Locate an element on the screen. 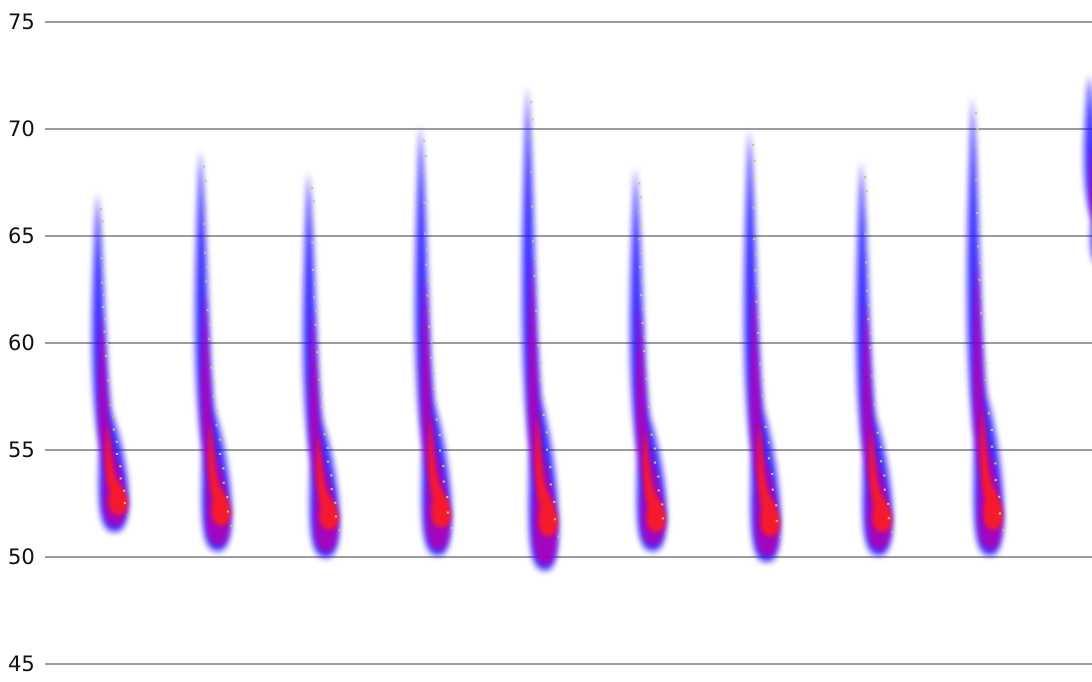  call-trace-5-high-band is located at coordinates (546, 476).